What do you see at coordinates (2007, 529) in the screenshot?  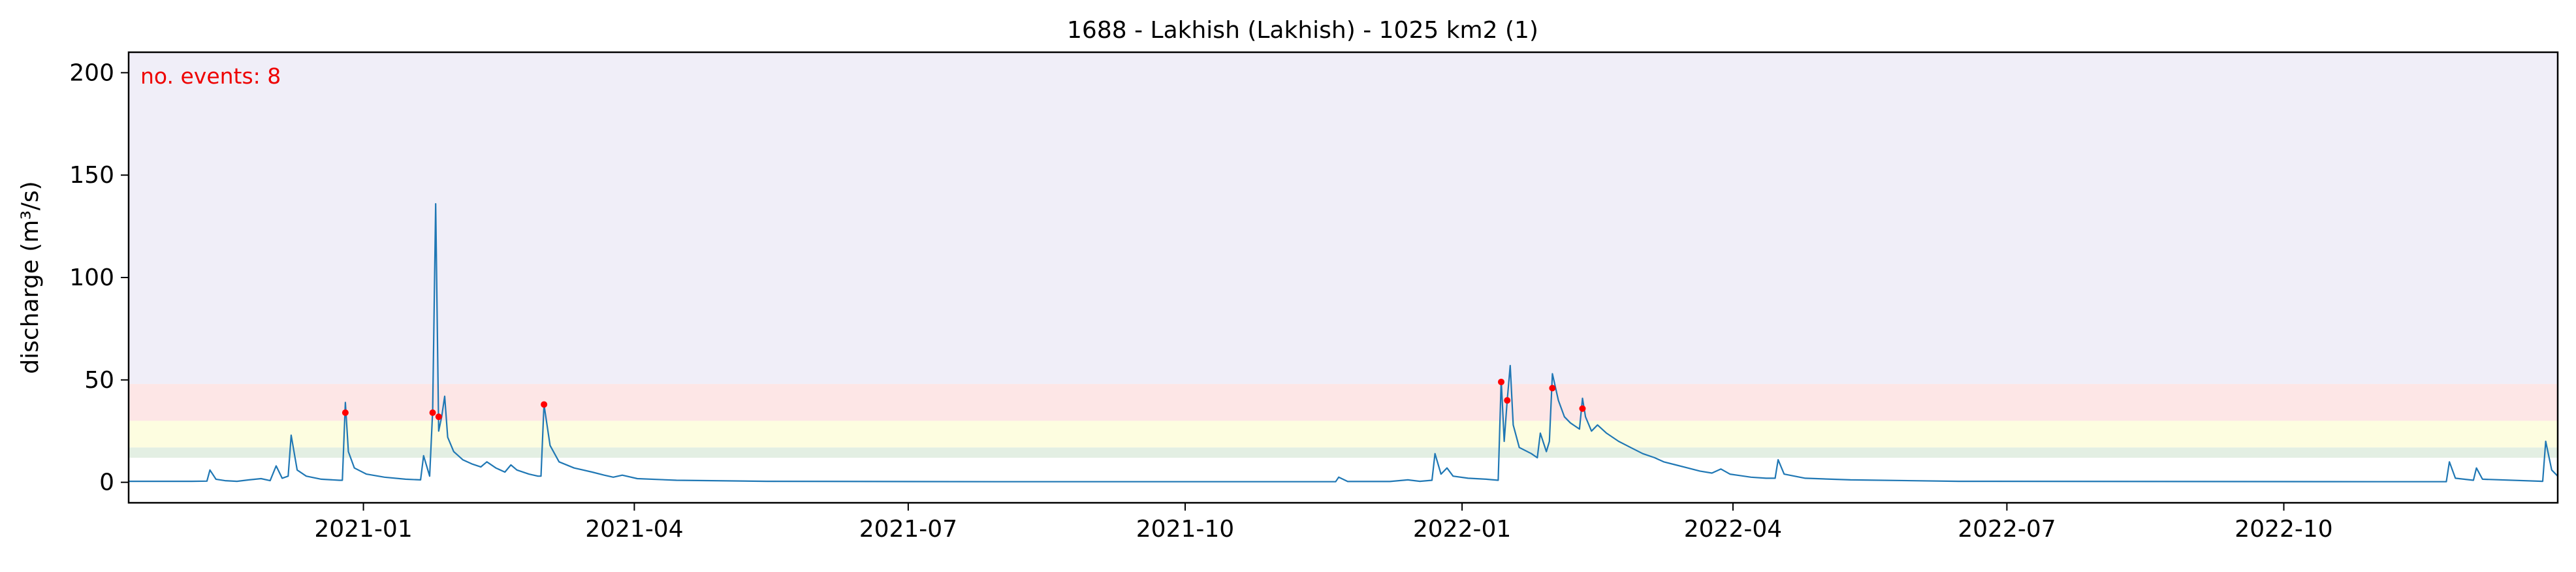 I see `x-tick-label-6: 2022-07` at bounding box center [2007, 529].